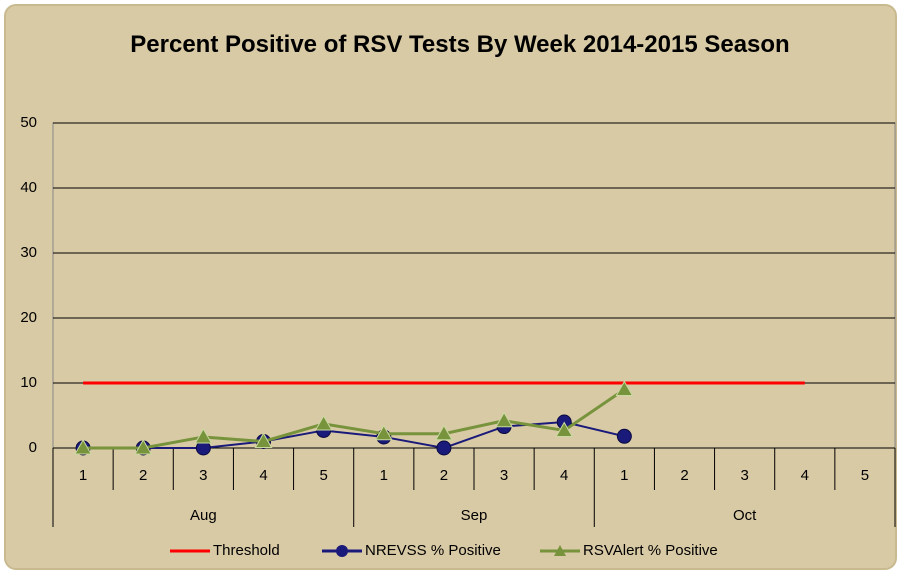 The height and width of the screenshot is (576, 905). Describe the element at coordinates (28, 382) in the screenshot. I see `y-tick-label: 10` at that location.